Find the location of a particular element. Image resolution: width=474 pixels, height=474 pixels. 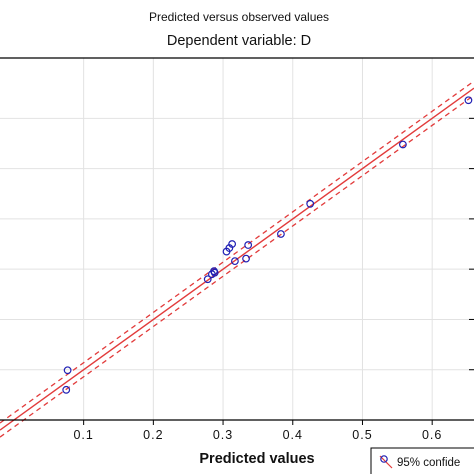

legend: 95% confide is located at coordinates (422, 460).